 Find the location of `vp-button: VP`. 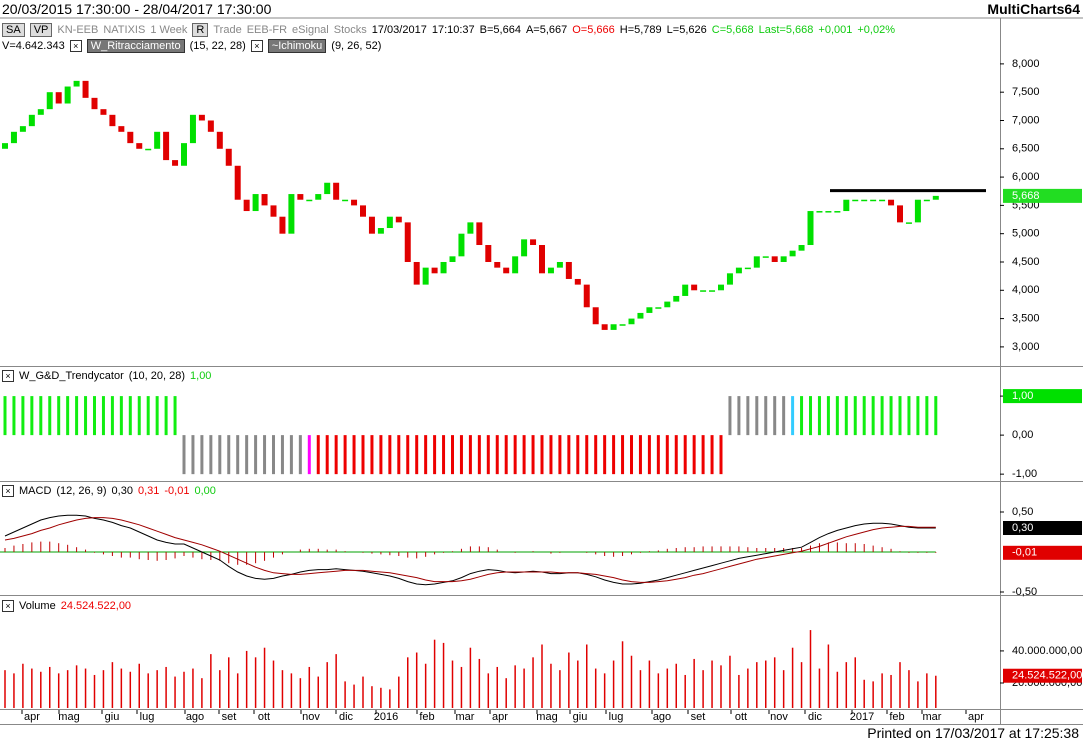

vp-button: VP is located at coordinates (41, 30).